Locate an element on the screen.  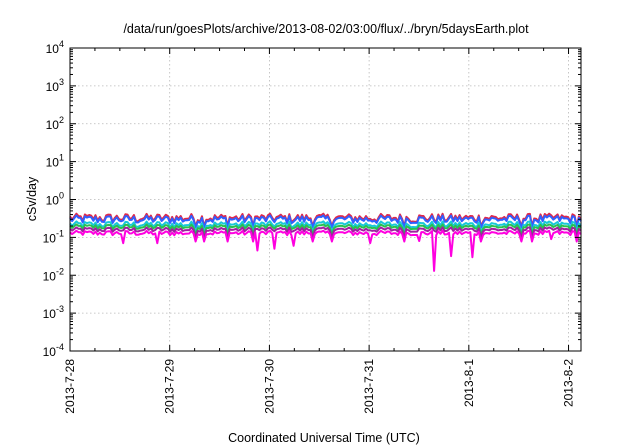
y-tick-label: 10⁻⁴ is located at coordinates (53, 350).